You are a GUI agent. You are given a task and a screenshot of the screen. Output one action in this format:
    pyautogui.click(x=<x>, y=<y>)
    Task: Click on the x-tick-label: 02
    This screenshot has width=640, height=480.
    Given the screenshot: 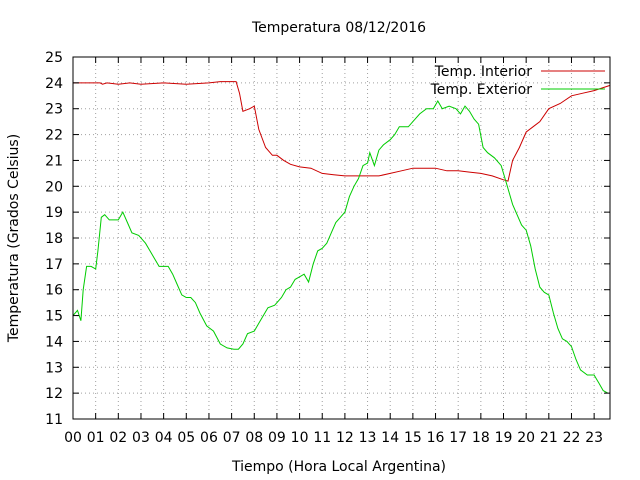 What is the action you would take?
    pyautogui.click(x=118, y=438)
    